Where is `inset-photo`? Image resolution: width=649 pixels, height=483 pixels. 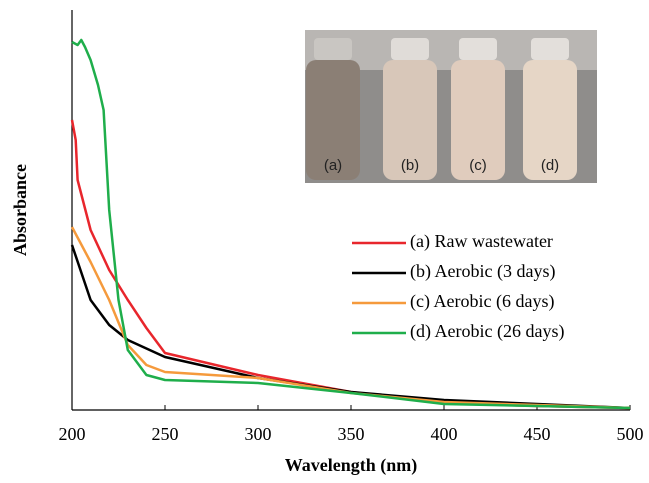
inset-photo is located at coordinates (451, 106).